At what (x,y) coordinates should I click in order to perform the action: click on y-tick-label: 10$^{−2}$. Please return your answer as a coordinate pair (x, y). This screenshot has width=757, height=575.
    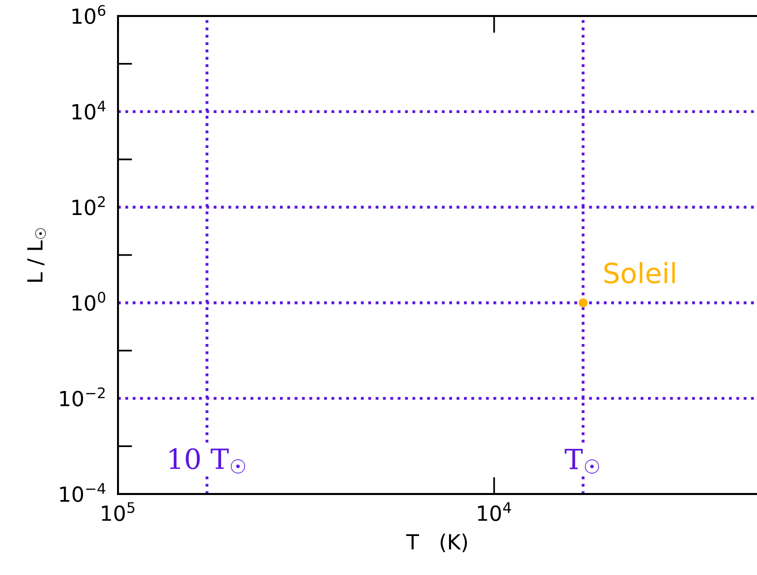
    Looking at the image, I should click on (82, 396).